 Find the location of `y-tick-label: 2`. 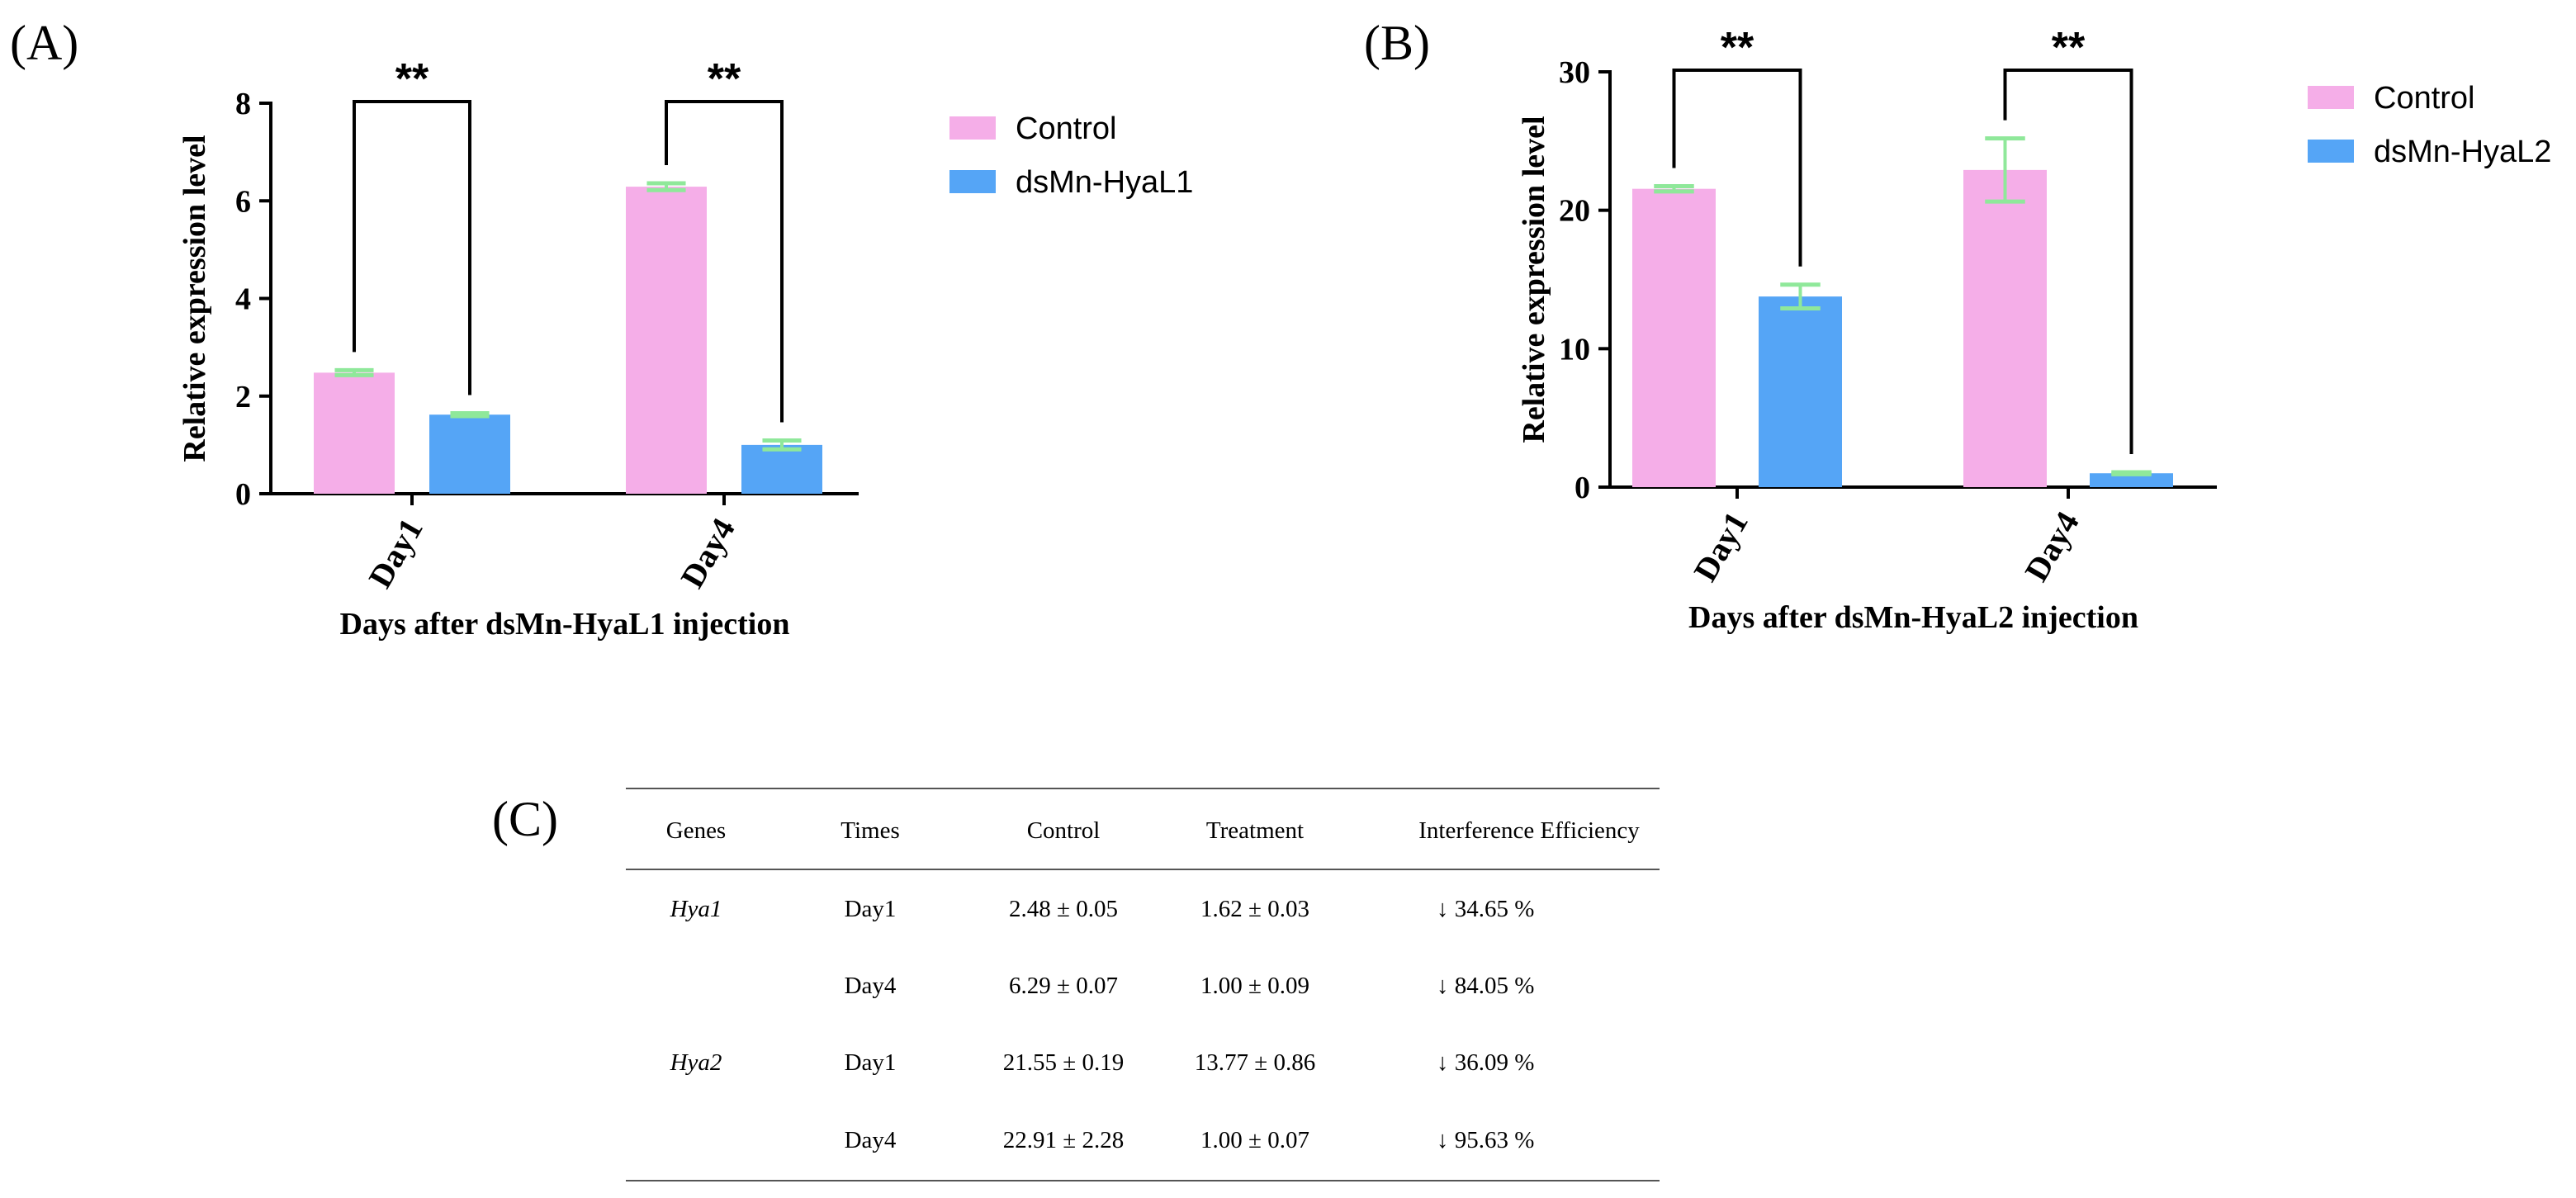

y-tick-label: 2 is located at coordinates (243, 397).